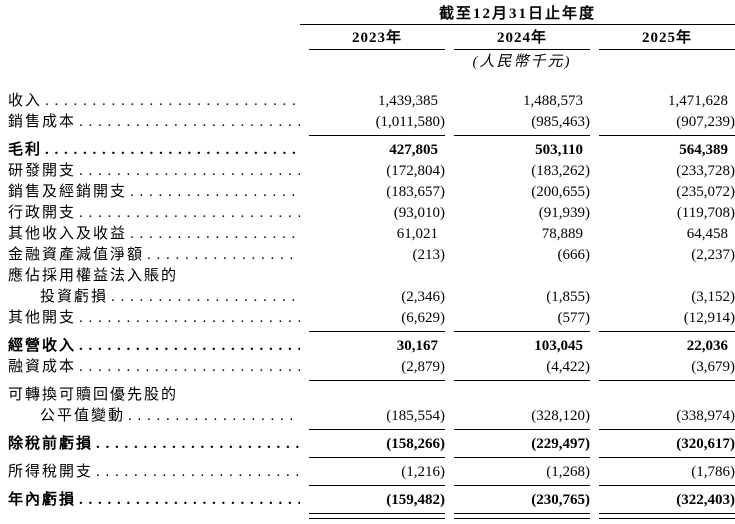 Image resolution: width=735 pixels, height=524 pixels. I want to click on value-cell: (1,216), so click(372, 474).